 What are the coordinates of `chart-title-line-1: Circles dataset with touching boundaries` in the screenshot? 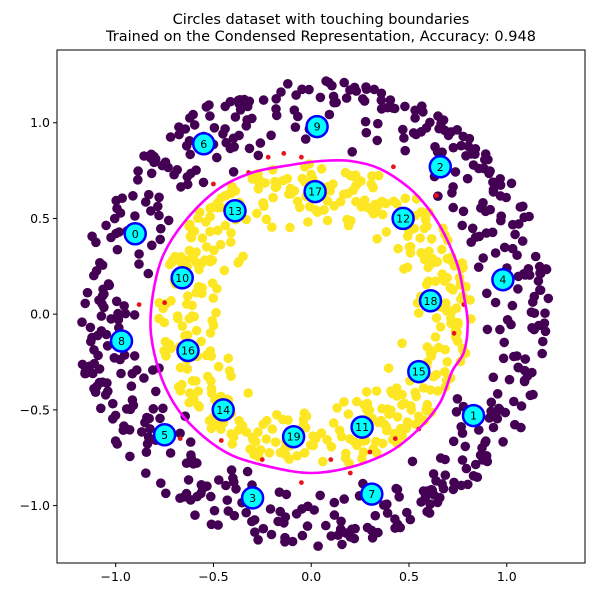 It's located at (321, 20).